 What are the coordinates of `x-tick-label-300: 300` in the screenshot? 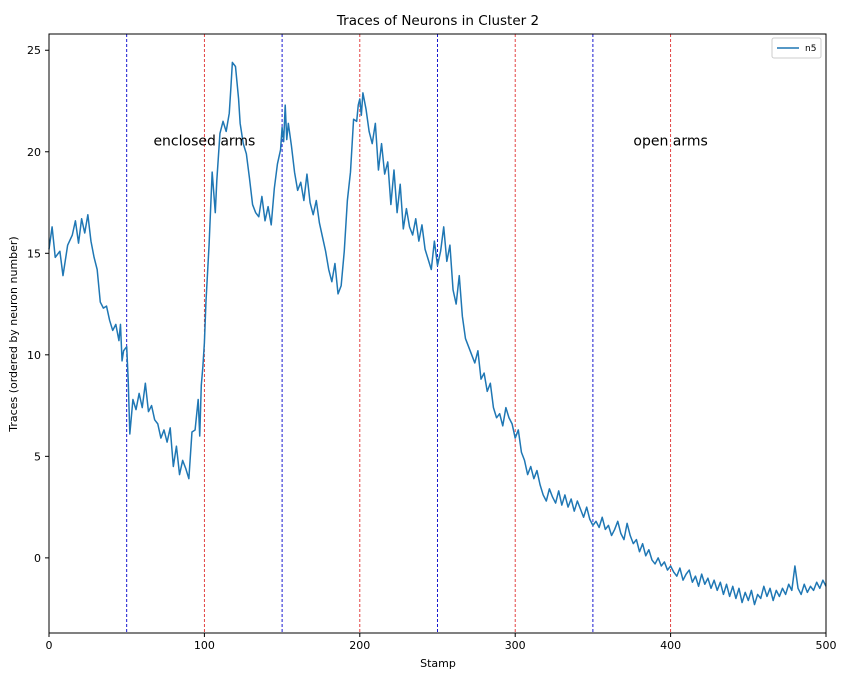 It's located at (515, 645).